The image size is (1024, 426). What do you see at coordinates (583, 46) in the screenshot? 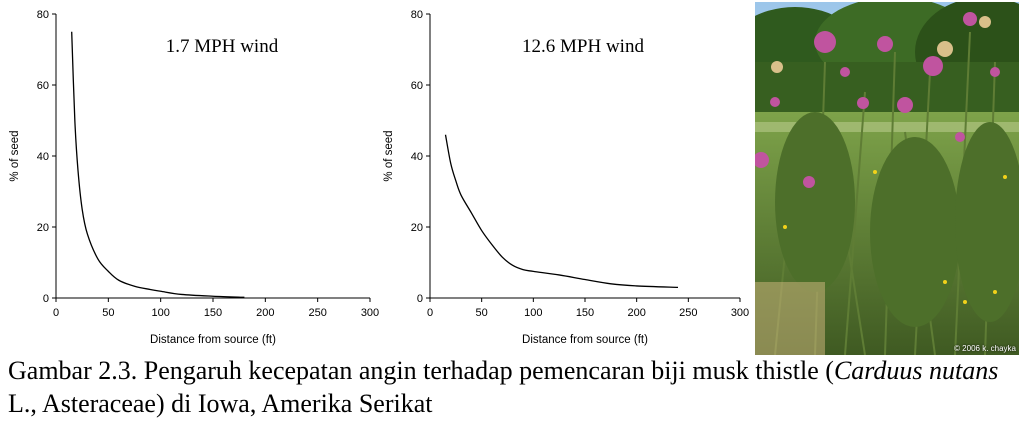
I see `chart-title: 12.6 MPH wind` at bounding box center [583, 46].